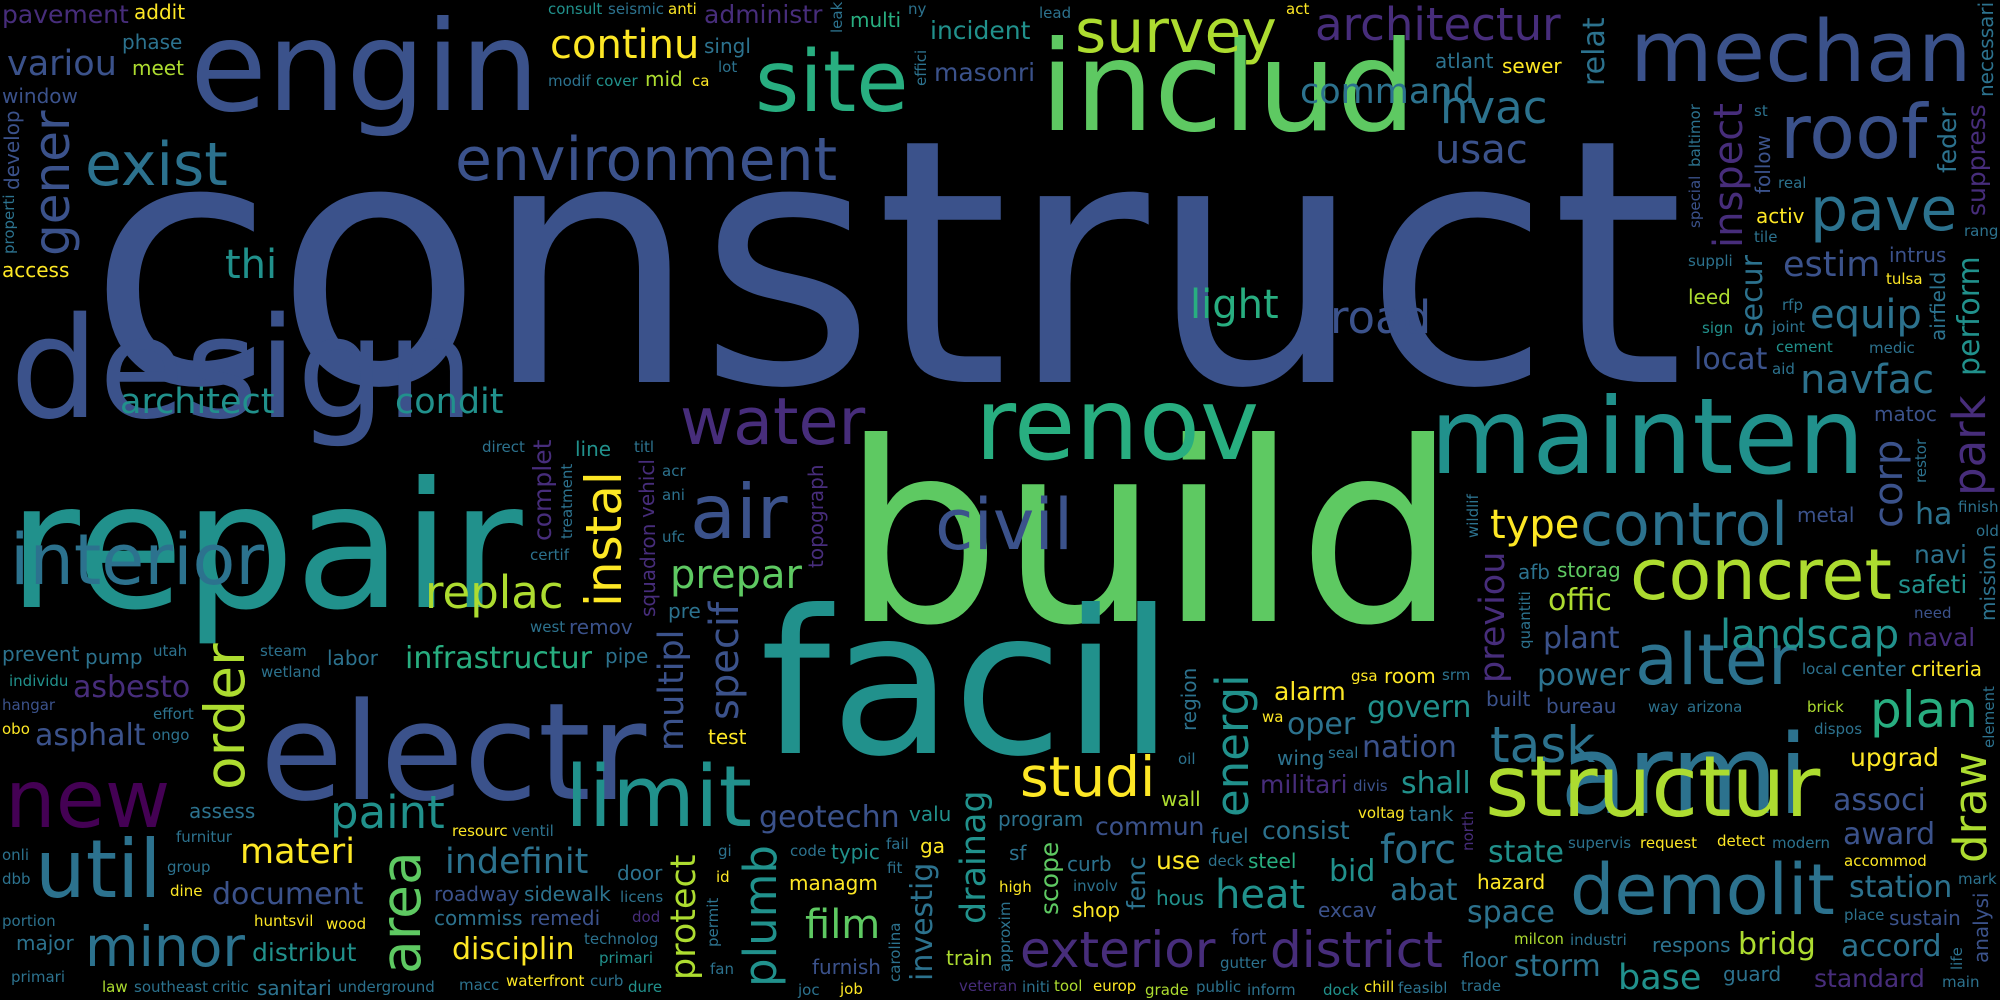  What do you see at coordinates (1940, 554) in the screenshot?
I see `word-navi: navi` at bounding box center [1940, 554].